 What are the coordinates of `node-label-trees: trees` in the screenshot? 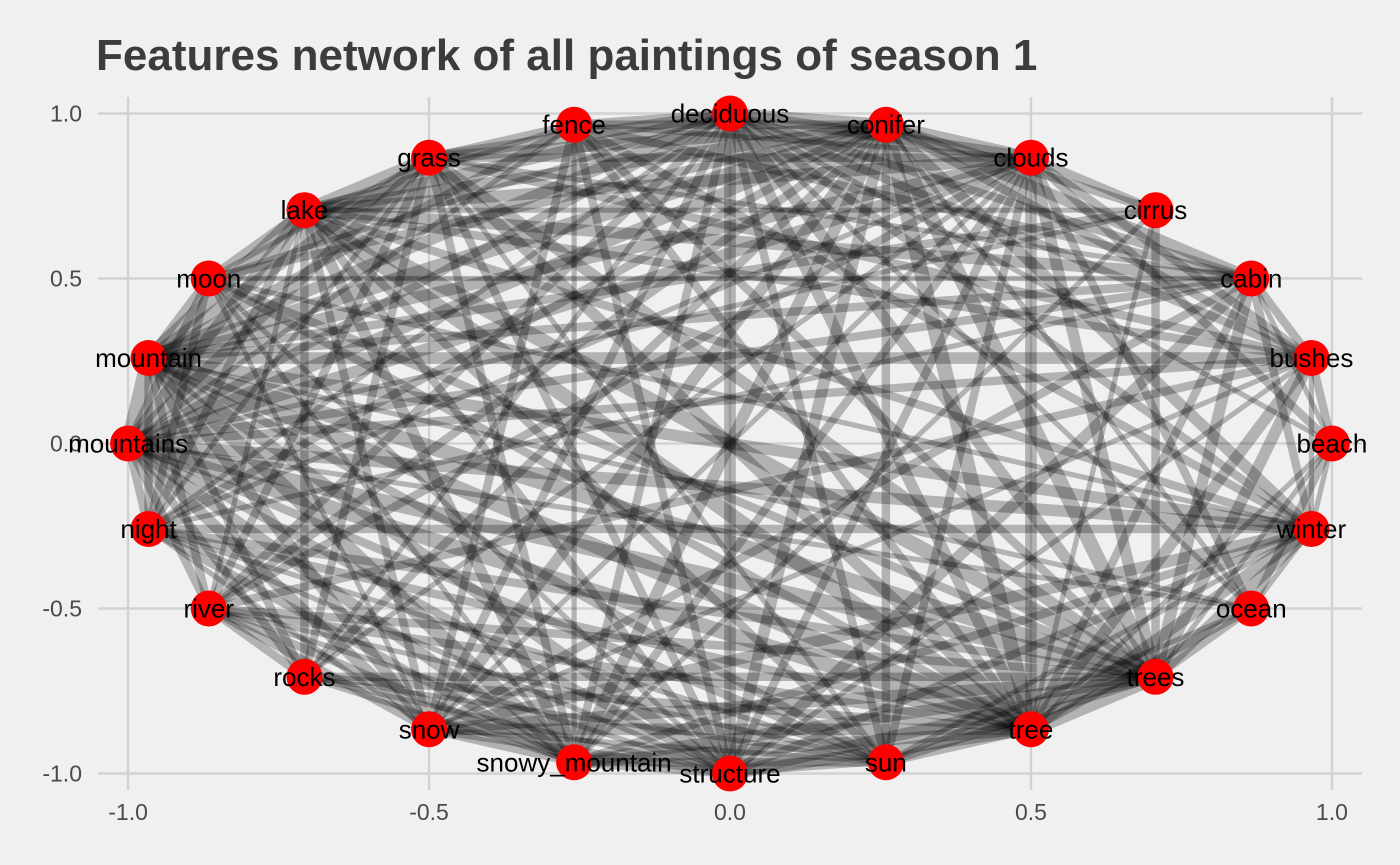 It's located at (1156, 677).